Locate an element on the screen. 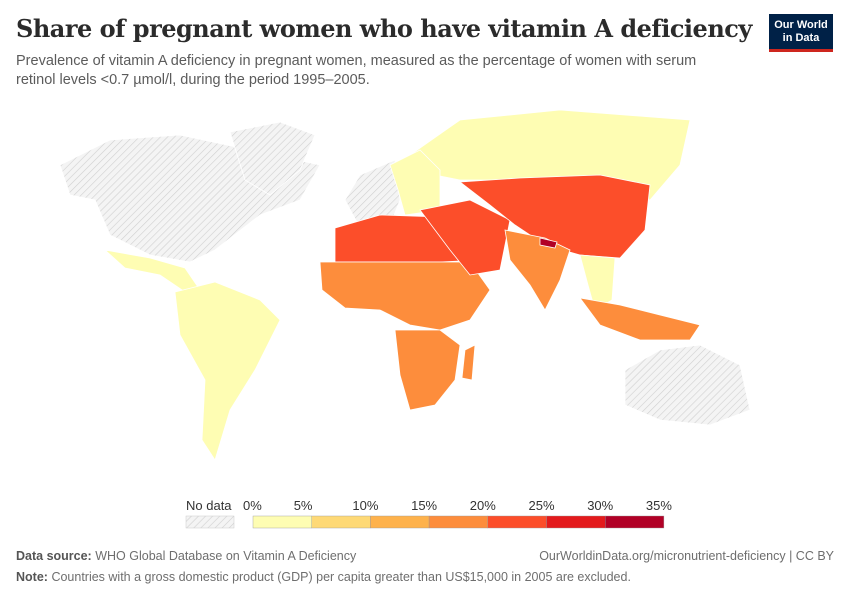 The image size is (850, 600). legend-tick-label: 0% is located at coordinates (252, 505).